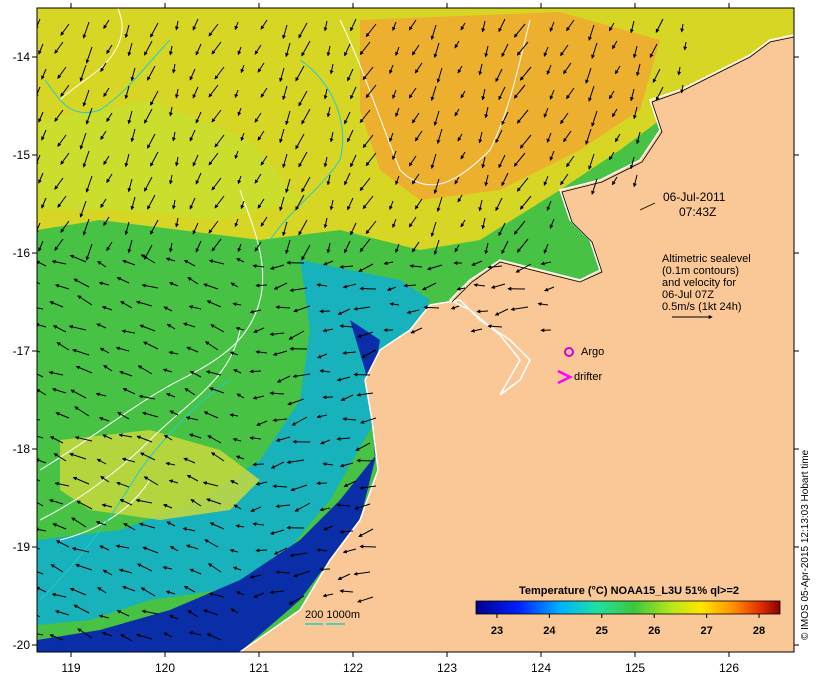 Image resolution: width=820 pixels, height=680 pixels. What do you see at coordinates (165, 668) in the screenshot?
I see `x-tick-label: 120` at bounding box center [165, 668].